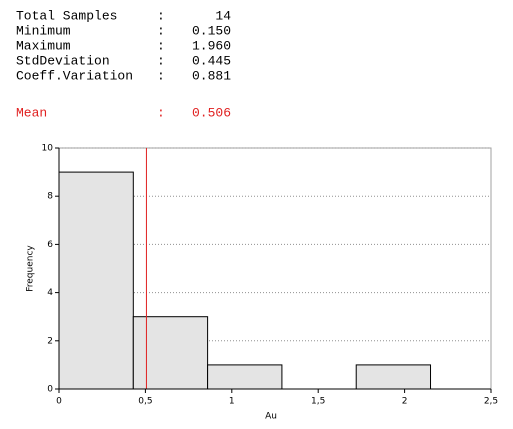 The image size is (513, 429). Describe the element at coordinates (50, 341) in the screenshot. I see `y-tick-label: 2` at that location.